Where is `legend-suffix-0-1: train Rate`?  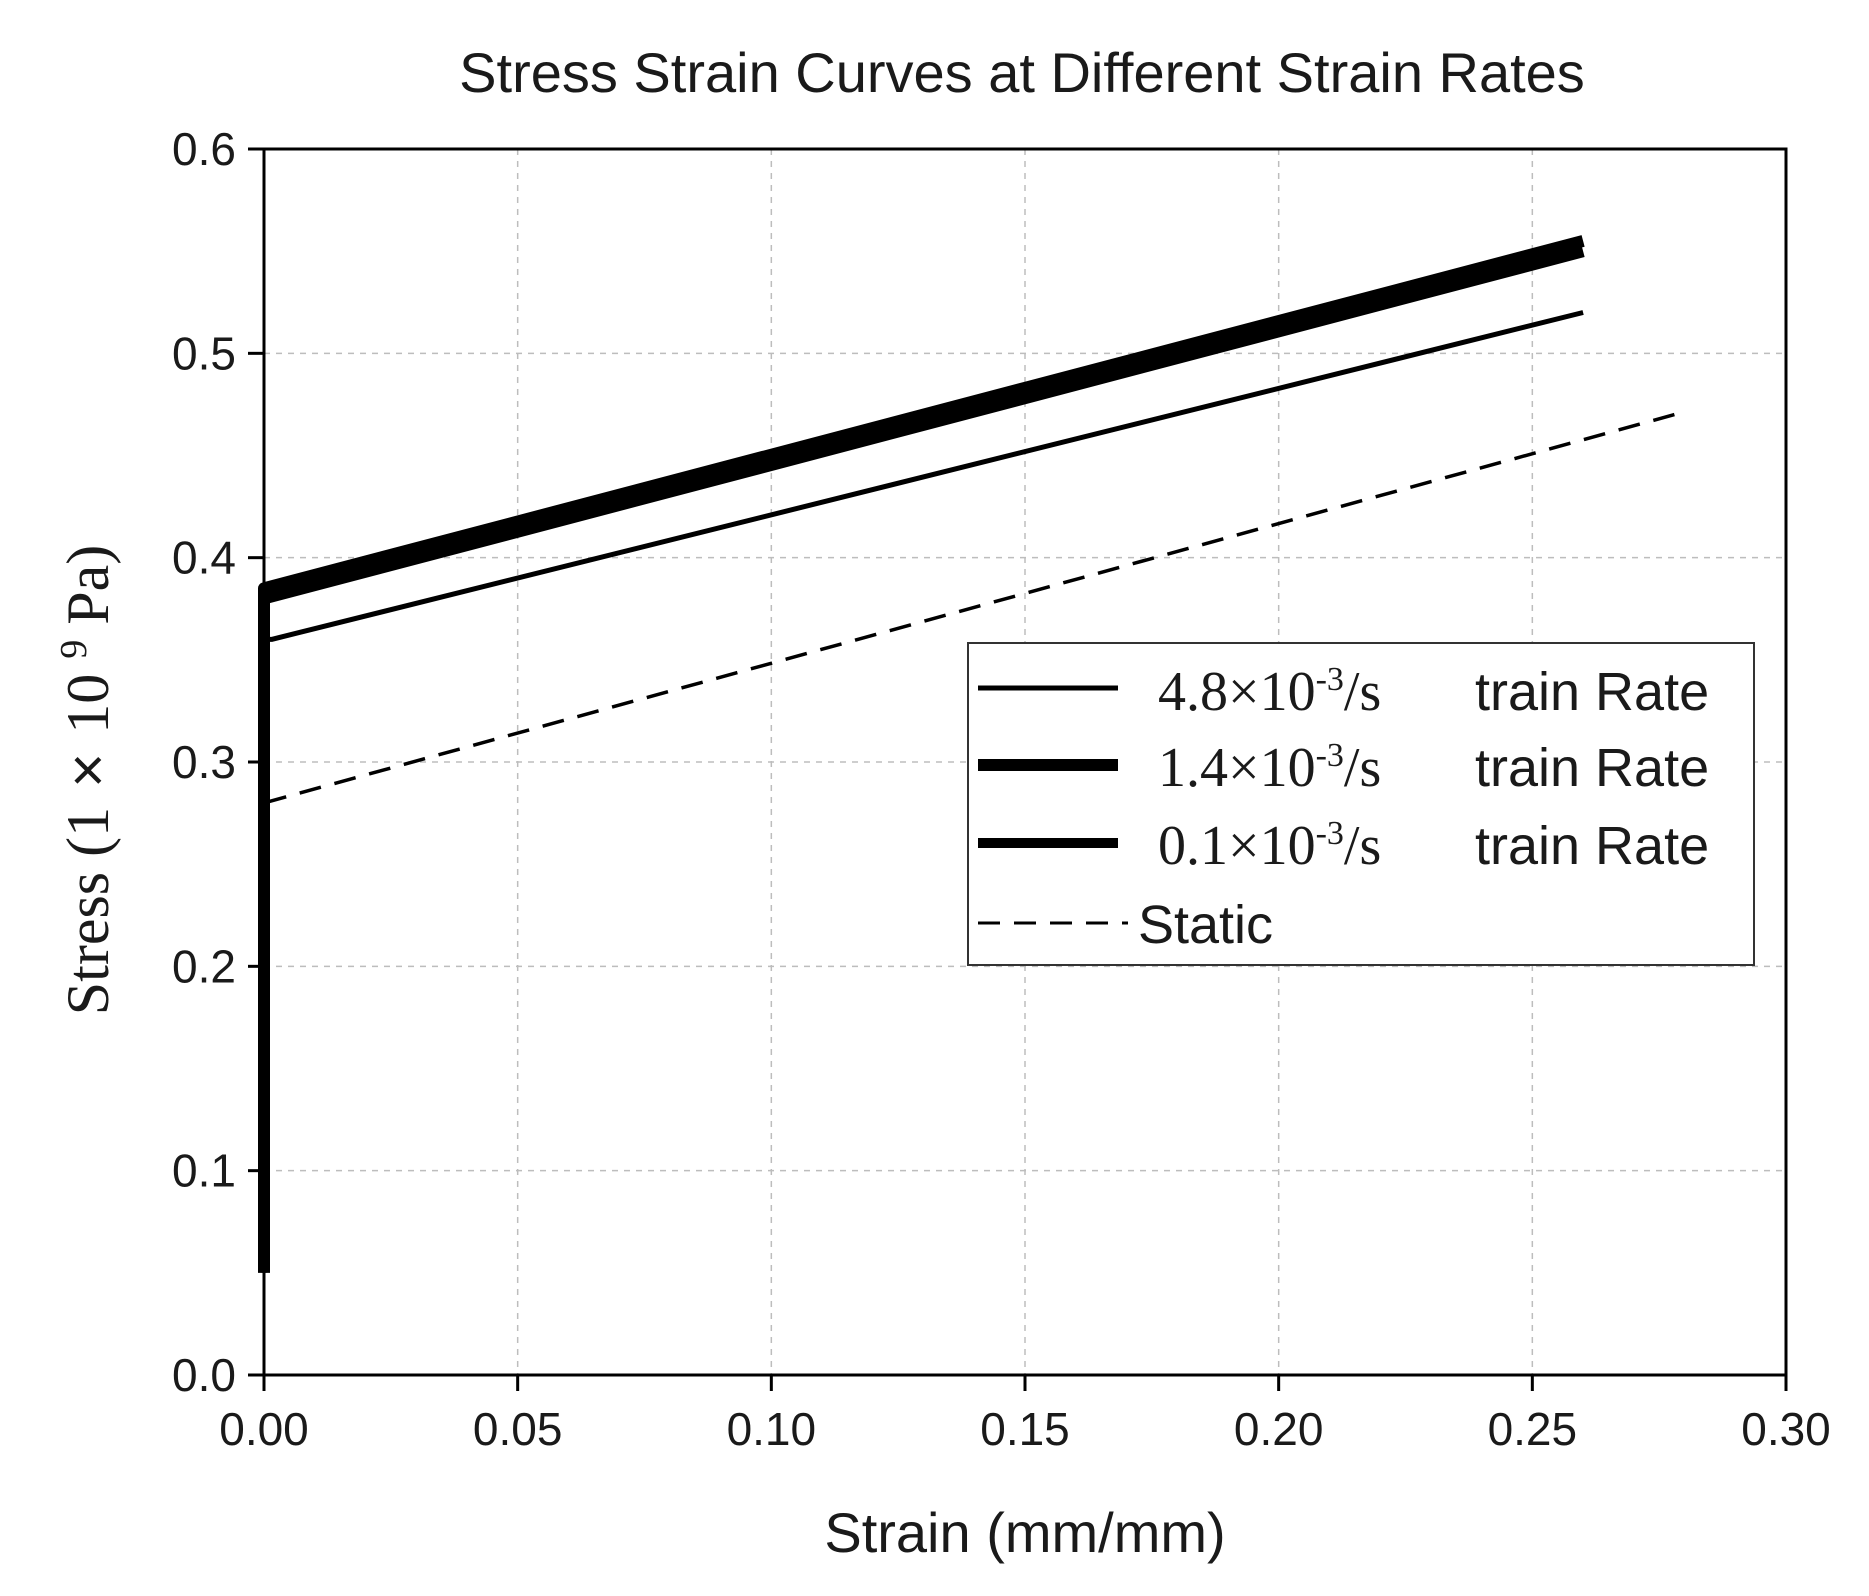 legend-suffix-0-1: train Rate is located at coordinates (1592, 846).